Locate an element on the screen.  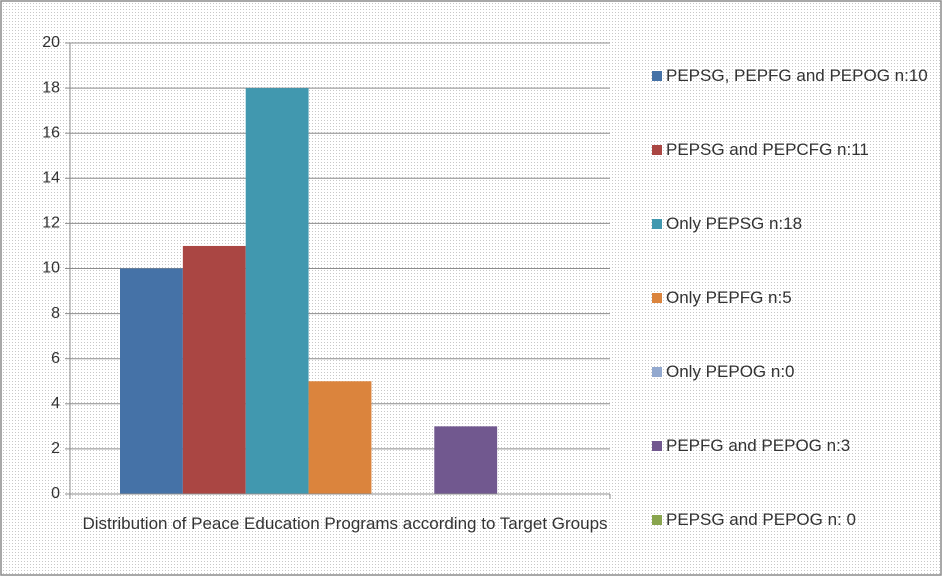
y-tick-label: 10 is located at coordinates (51, 268).